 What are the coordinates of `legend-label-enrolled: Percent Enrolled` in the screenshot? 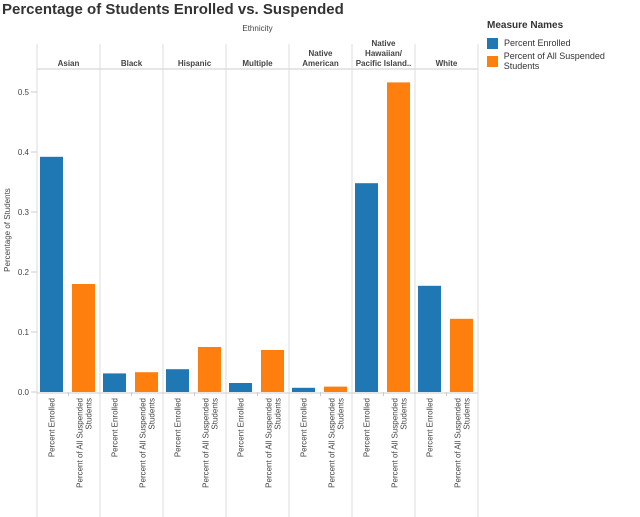 It's located at (537, 43).